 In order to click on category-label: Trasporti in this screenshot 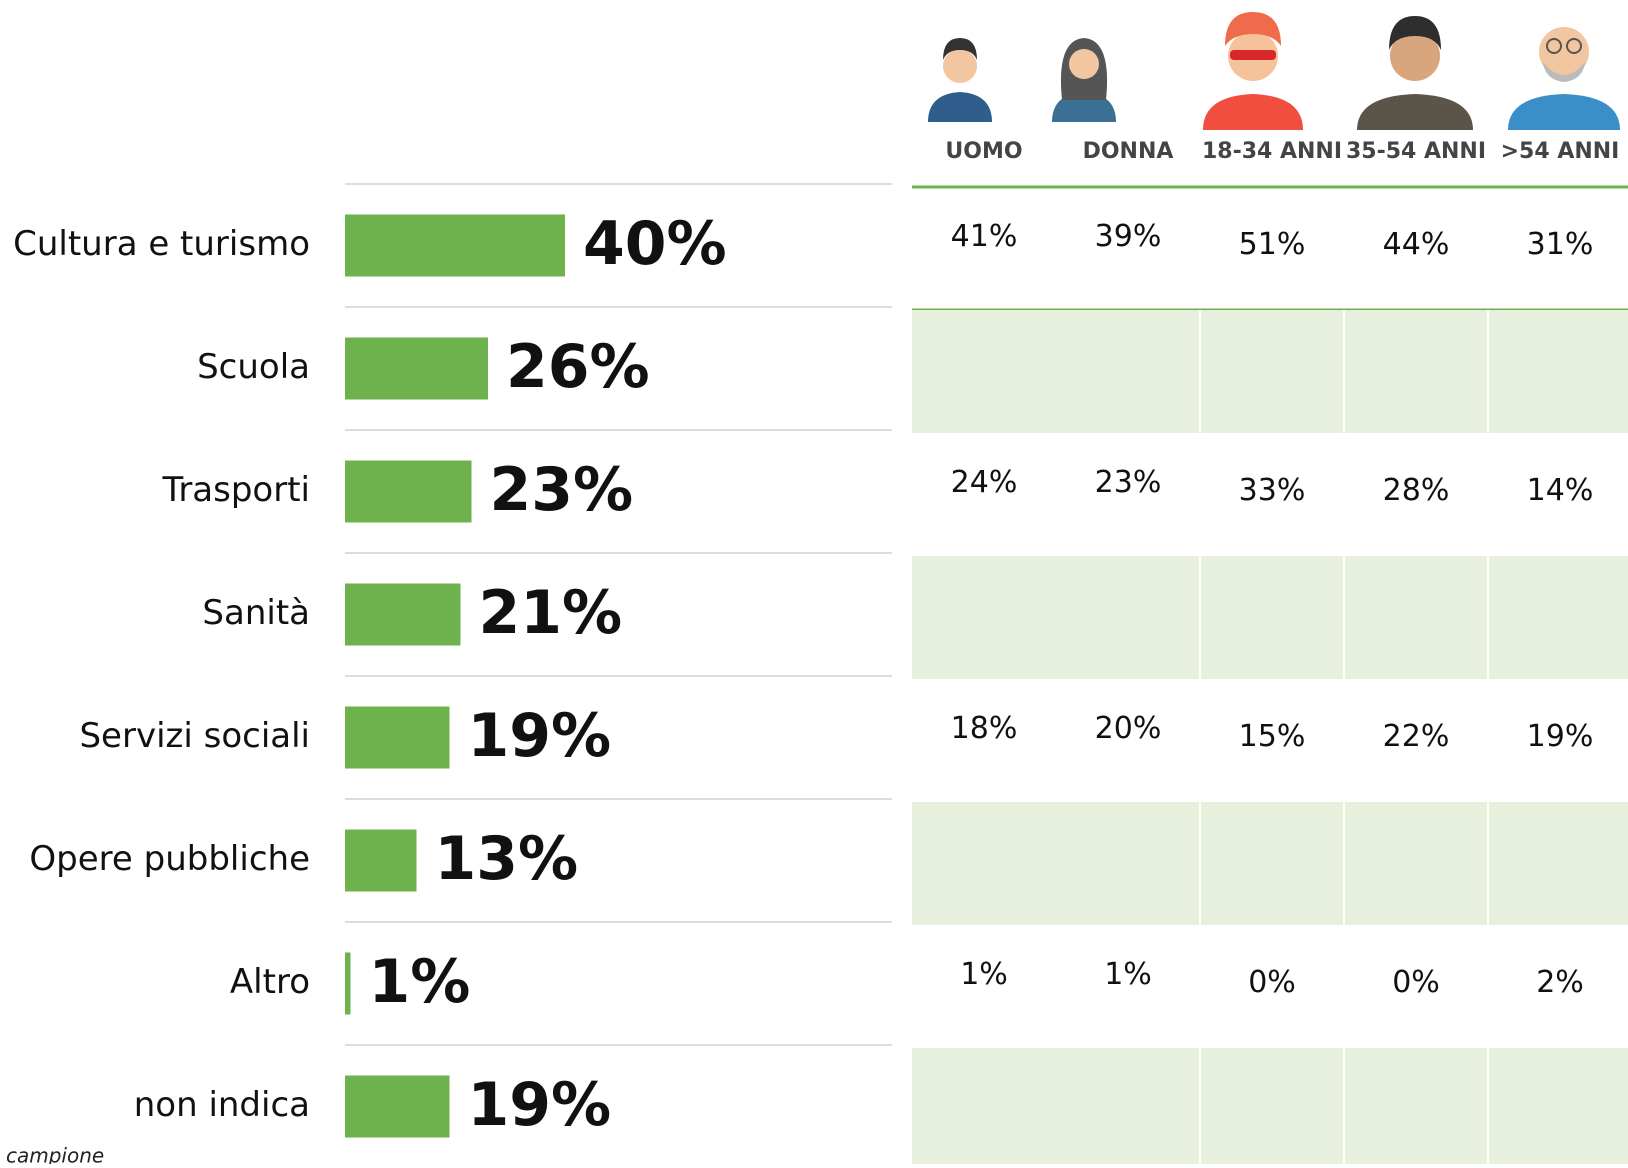, I will do `click(236, 490)`.